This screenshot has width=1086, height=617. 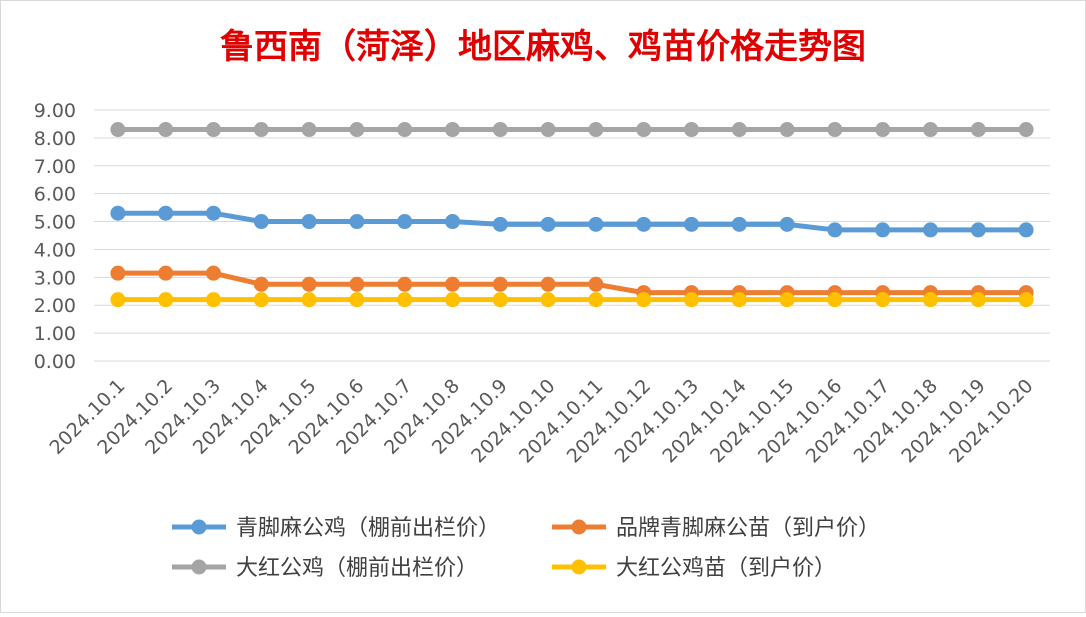 I want to click on chart-title: 鲁西南（菏泽）地区麻鸡、鸡苗价格走势图, so click(x=543, y=47).